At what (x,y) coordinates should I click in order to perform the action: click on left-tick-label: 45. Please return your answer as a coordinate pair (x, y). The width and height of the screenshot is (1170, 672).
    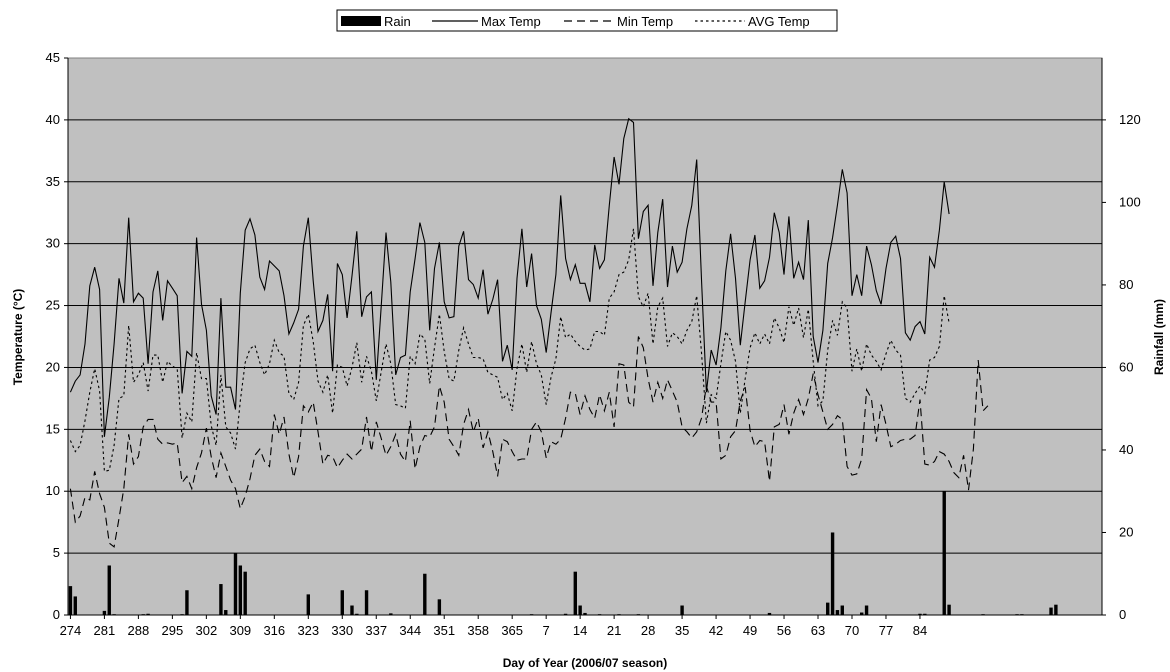
    Looking at the image, I should click on (53, 57).